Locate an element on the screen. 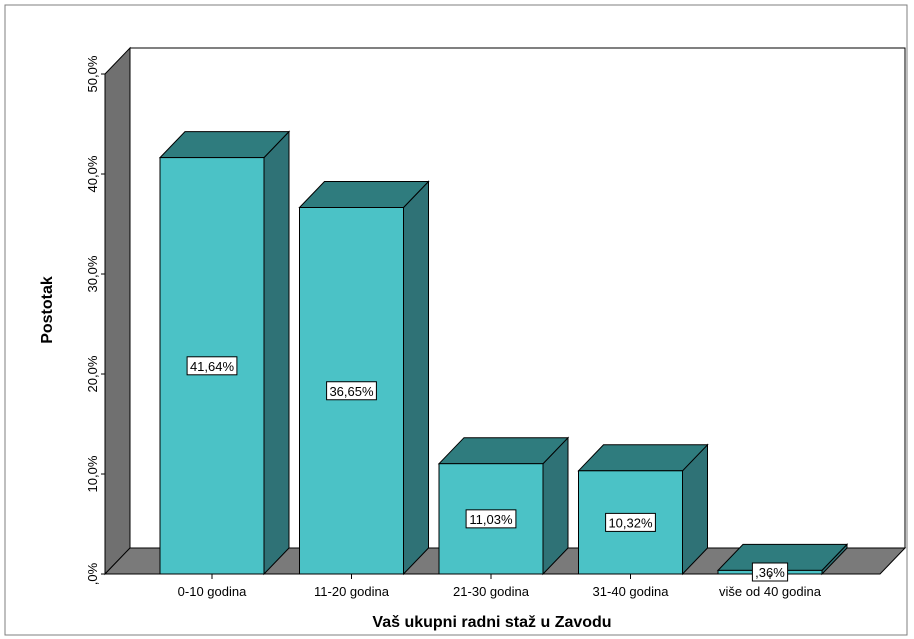 This screenshot has width=914, height=639. y-tick-label: 10,0% is located at coordinates (92, 473).